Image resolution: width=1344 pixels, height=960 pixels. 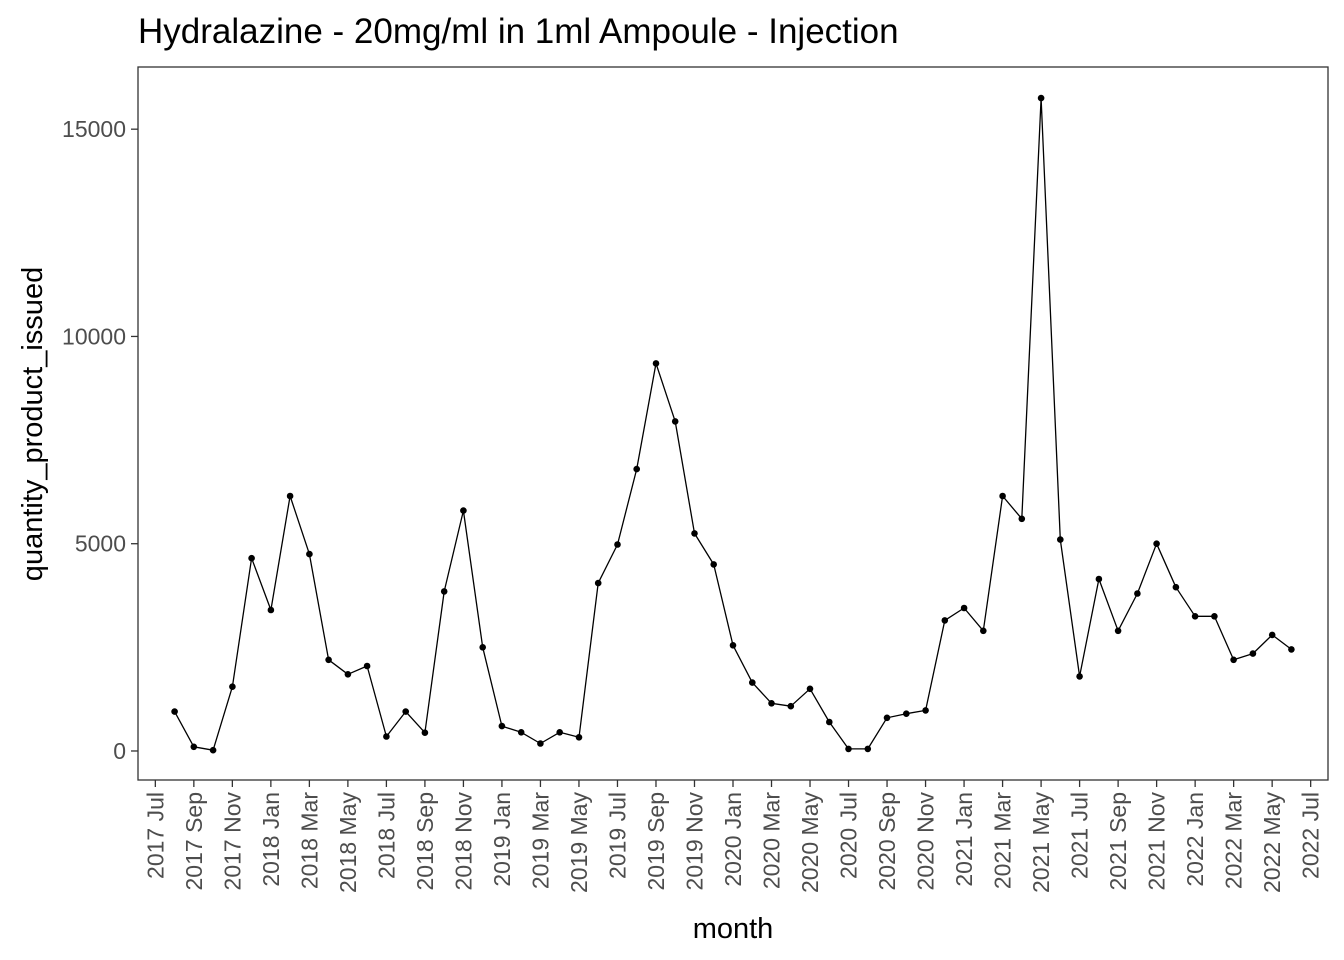 I want to click on x-tick-label: 2017 Nov, so click(x=232, y=841).